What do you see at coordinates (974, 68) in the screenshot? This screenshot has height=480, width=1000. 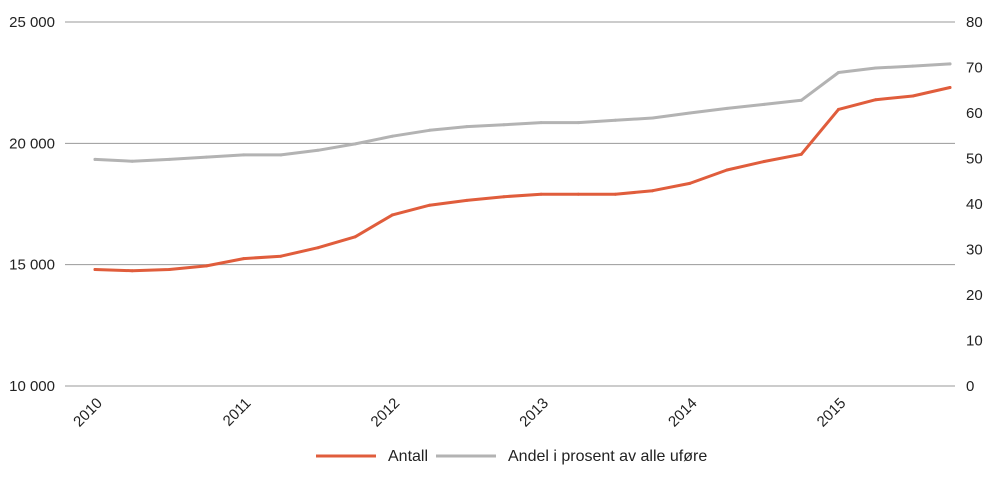 I see `right-tick-label: 70` at bounding box center [974, 68].